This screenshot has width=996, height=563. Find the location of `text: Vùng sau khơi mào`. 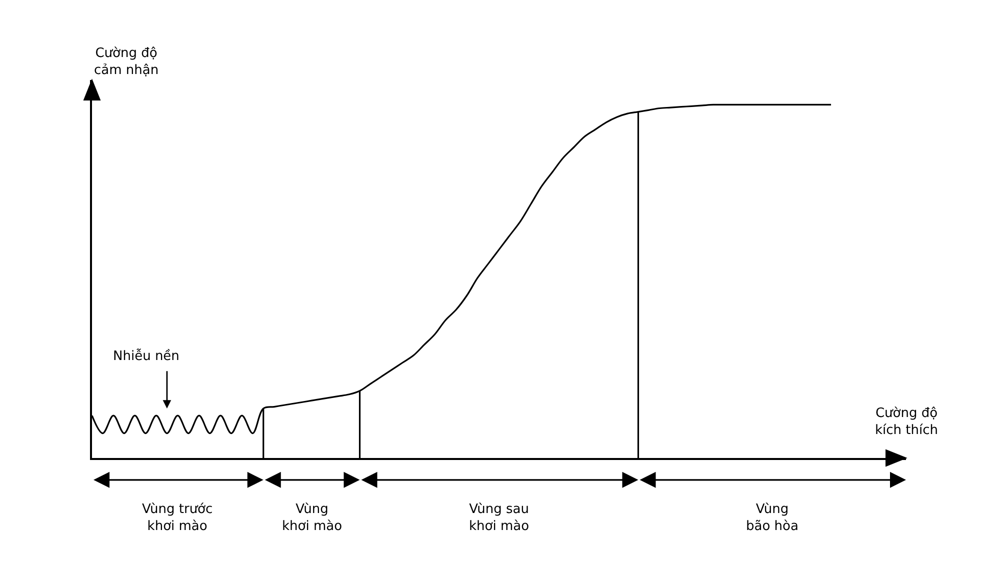

text: Vùng sau khơi mào is located at coordinates (499, 518).